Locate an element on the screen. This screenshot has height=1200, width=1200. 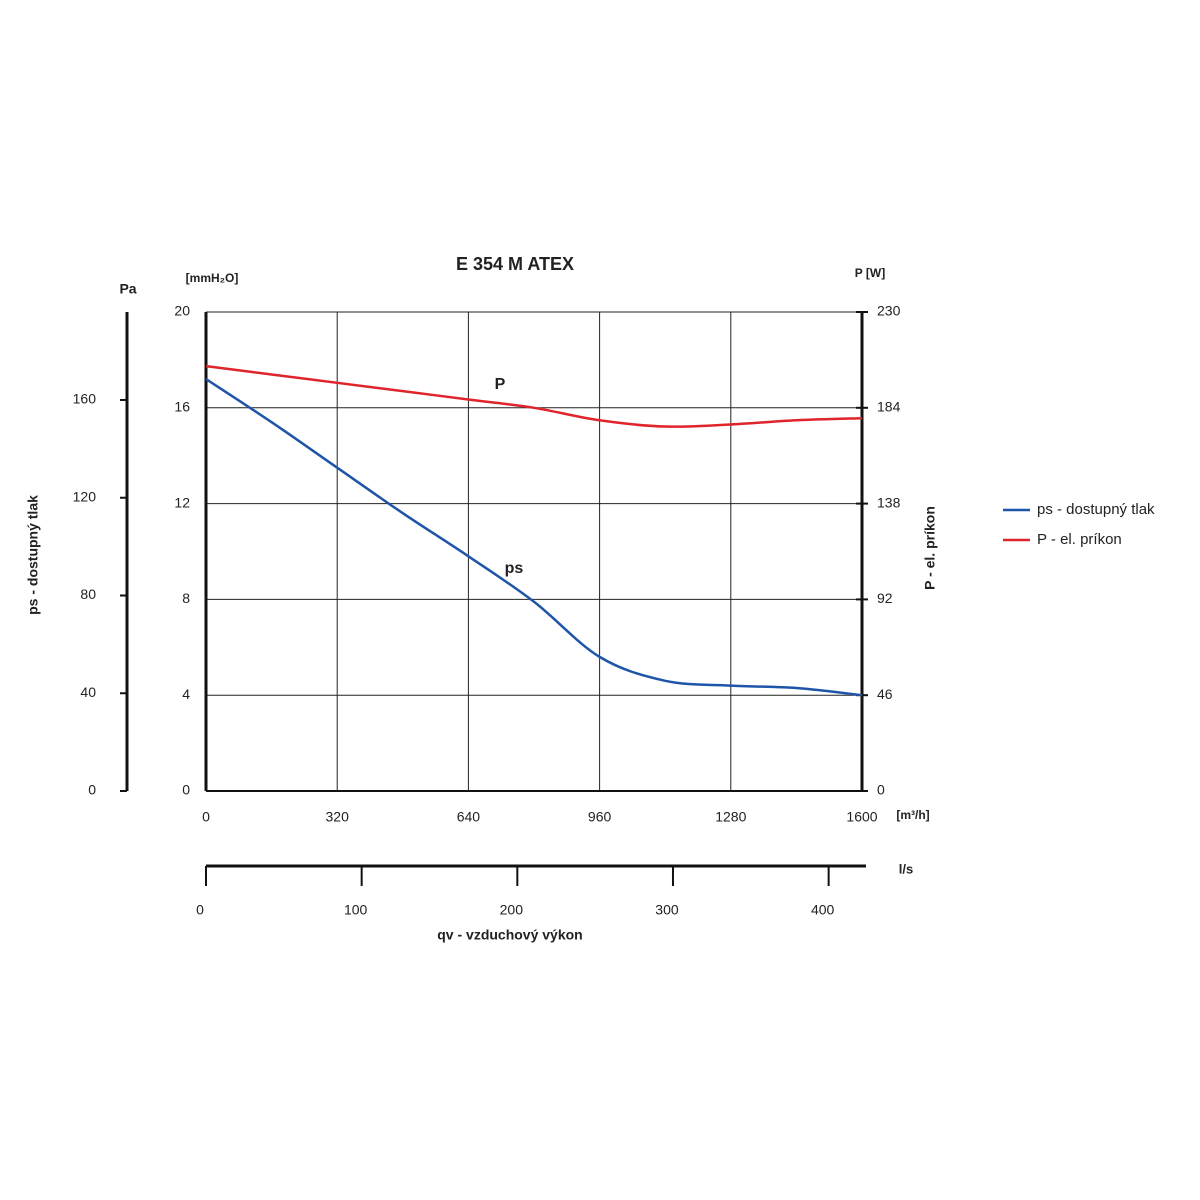
x-tick-label: 0 is located at coordinates (206, 817).